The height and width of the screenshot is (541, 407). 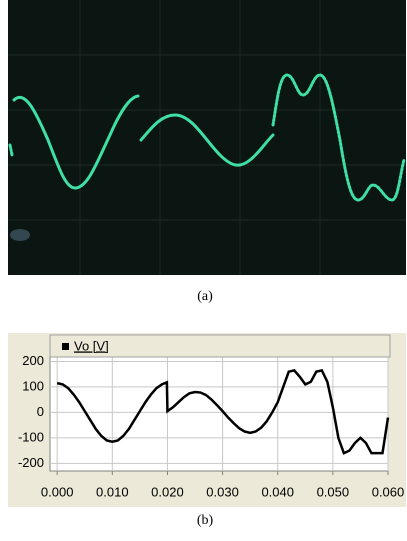 I want to click on x-tick-label: 0.040, so click(x=277, y=491).